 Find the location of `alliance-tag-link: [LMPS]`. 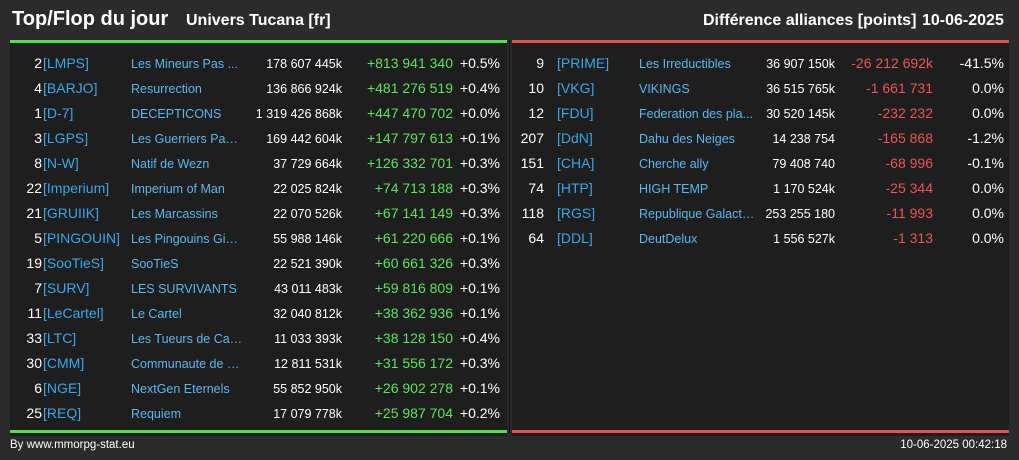

alliance-tag-link: [LMPS] is located at coordinates (66, 63).